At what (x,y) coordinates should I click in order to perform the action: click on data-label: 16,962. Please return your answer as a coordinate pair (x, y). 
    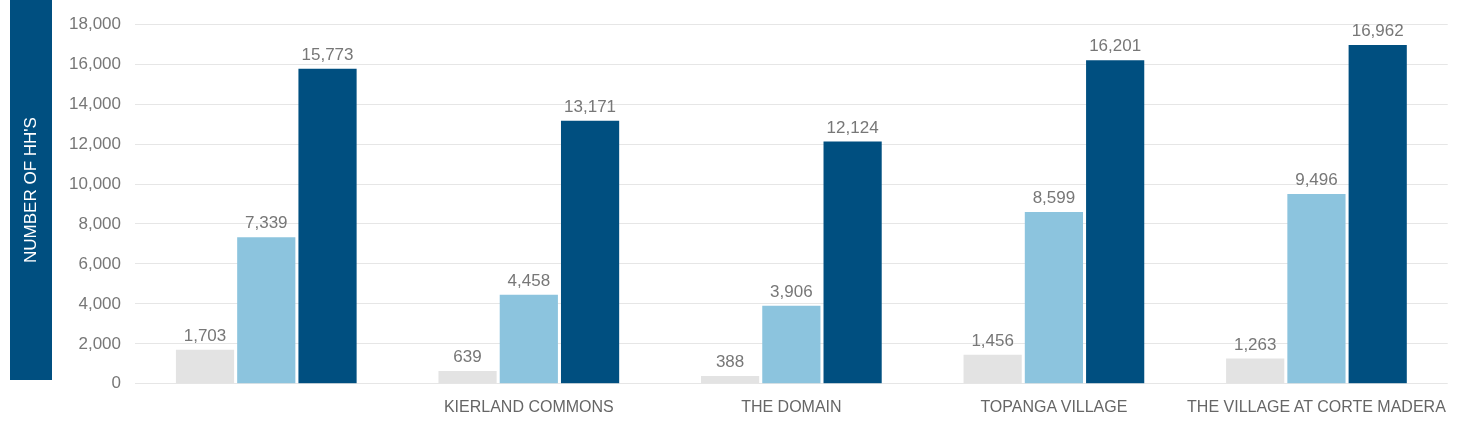
    Looking at the image, I should click on (1377, 31).